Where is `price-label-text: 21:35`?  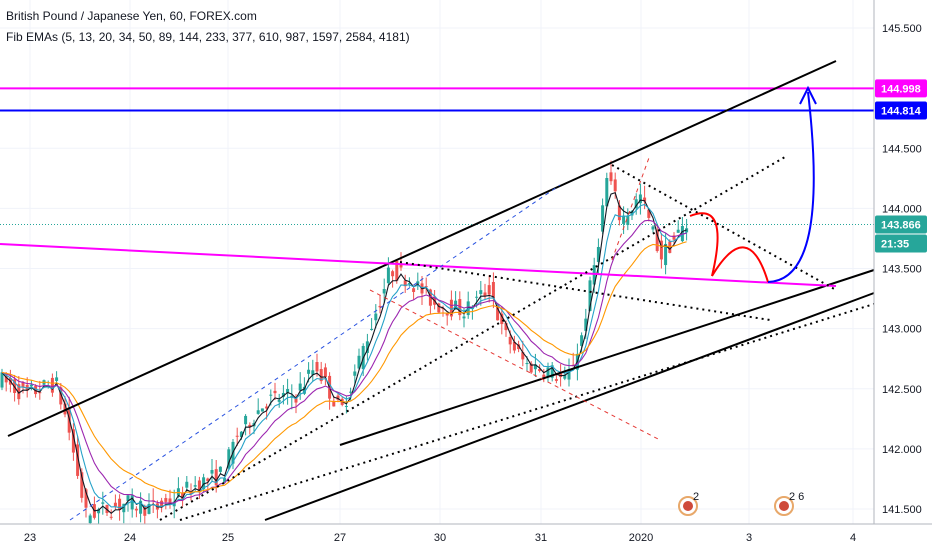 price-label-text: 21:35 is located at coordinates (895, 244).